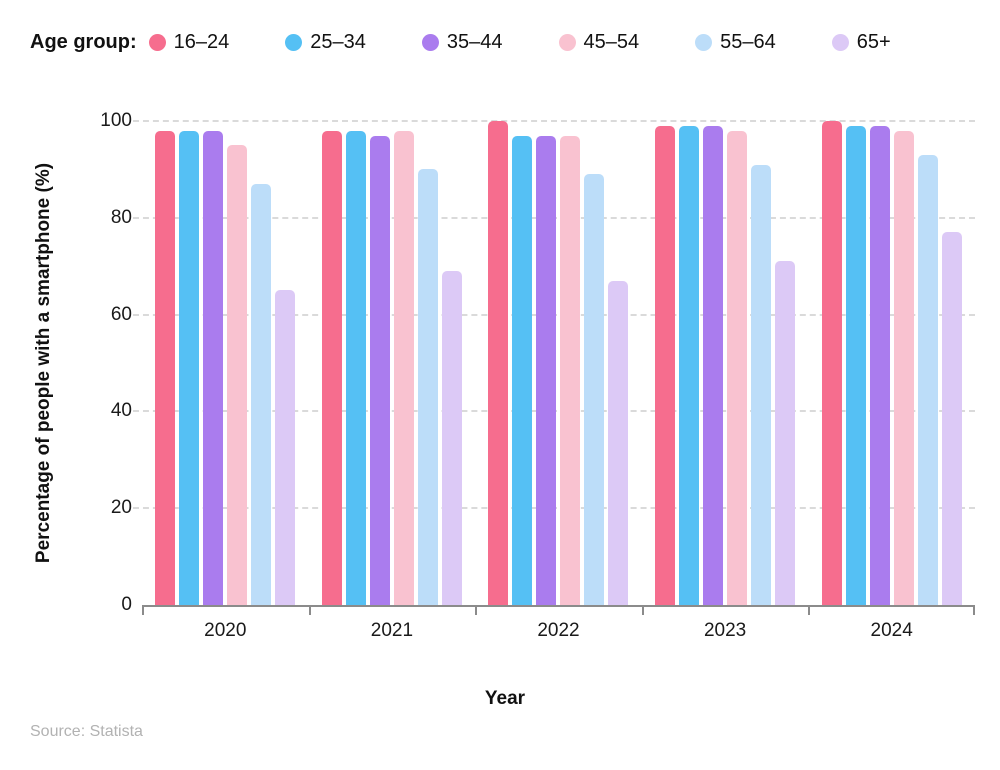 This screenshot has height=770, width=1000. I want to click on legend-item-55-64: 55–64, so click(735, 42).